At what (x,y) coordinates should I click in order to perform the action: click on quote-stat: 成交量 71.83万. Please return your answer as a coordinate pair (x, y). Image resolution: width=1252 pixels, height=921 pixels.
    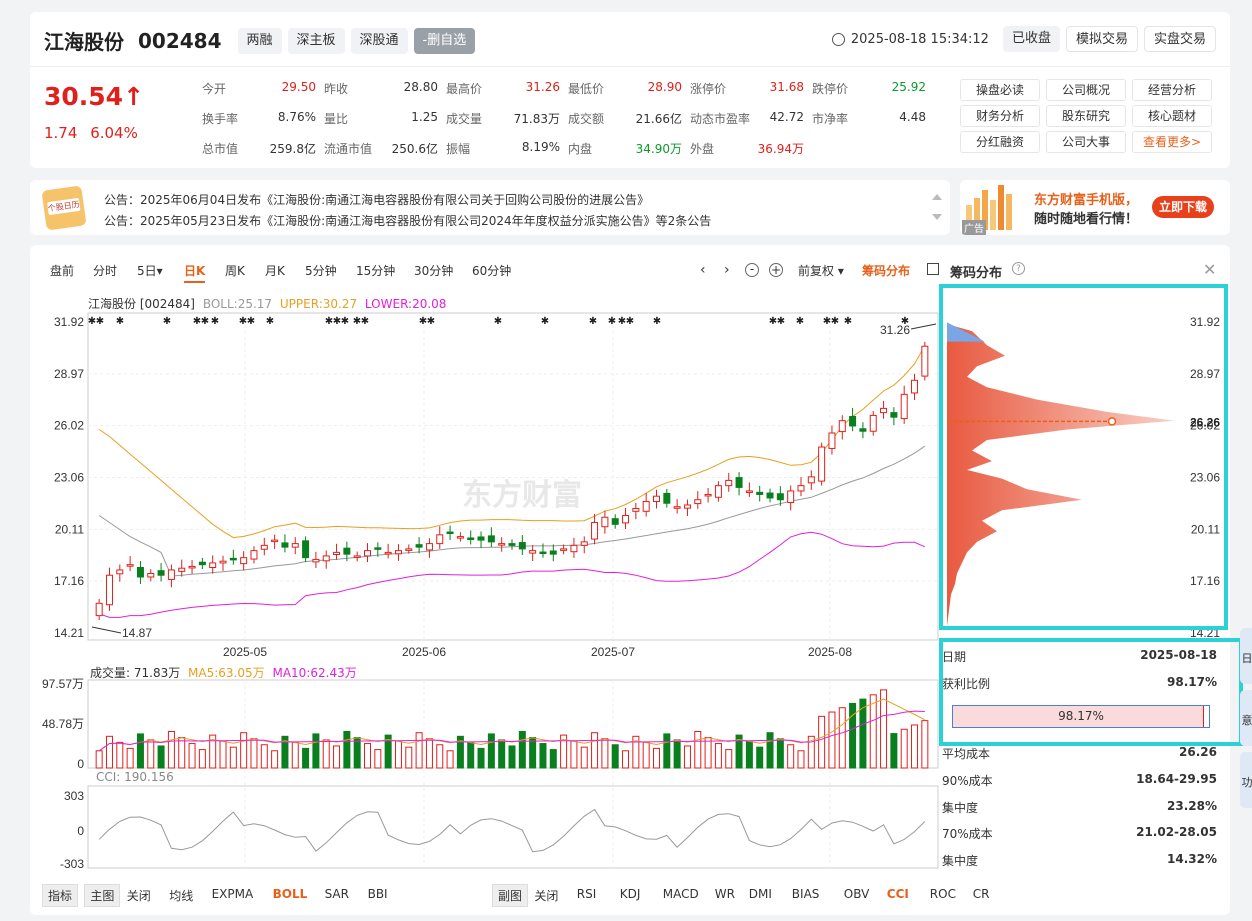
    Looking at the image, I should click on (507, 118).